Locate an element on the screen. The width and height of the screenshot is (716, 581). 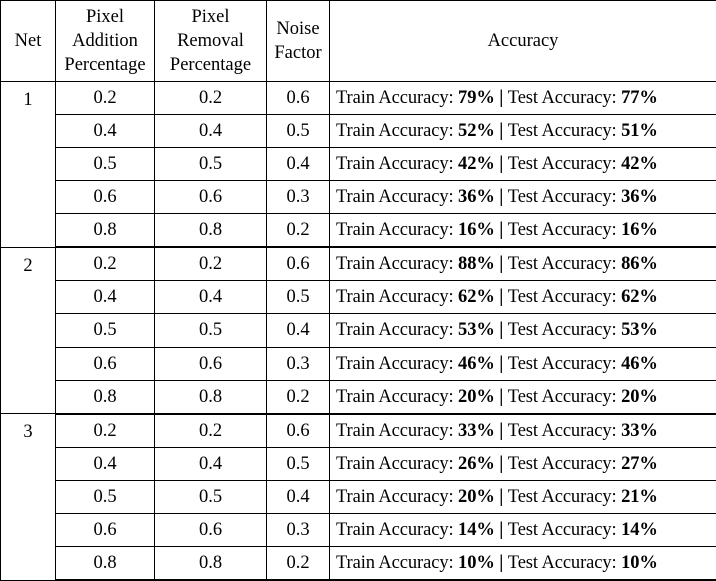
header-pixel-removal: Pixel Removal Percentage is located at coordinates (210, 41).